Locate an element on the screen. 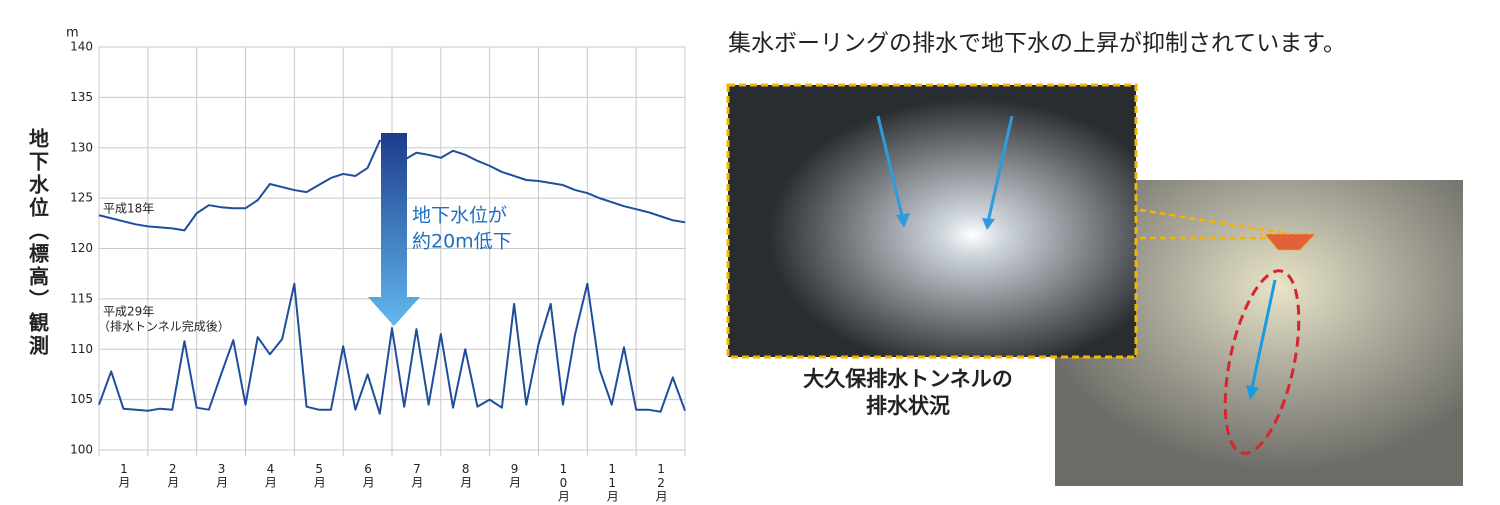  x-tick-label: 1月 is located at coordinates (124, 475).